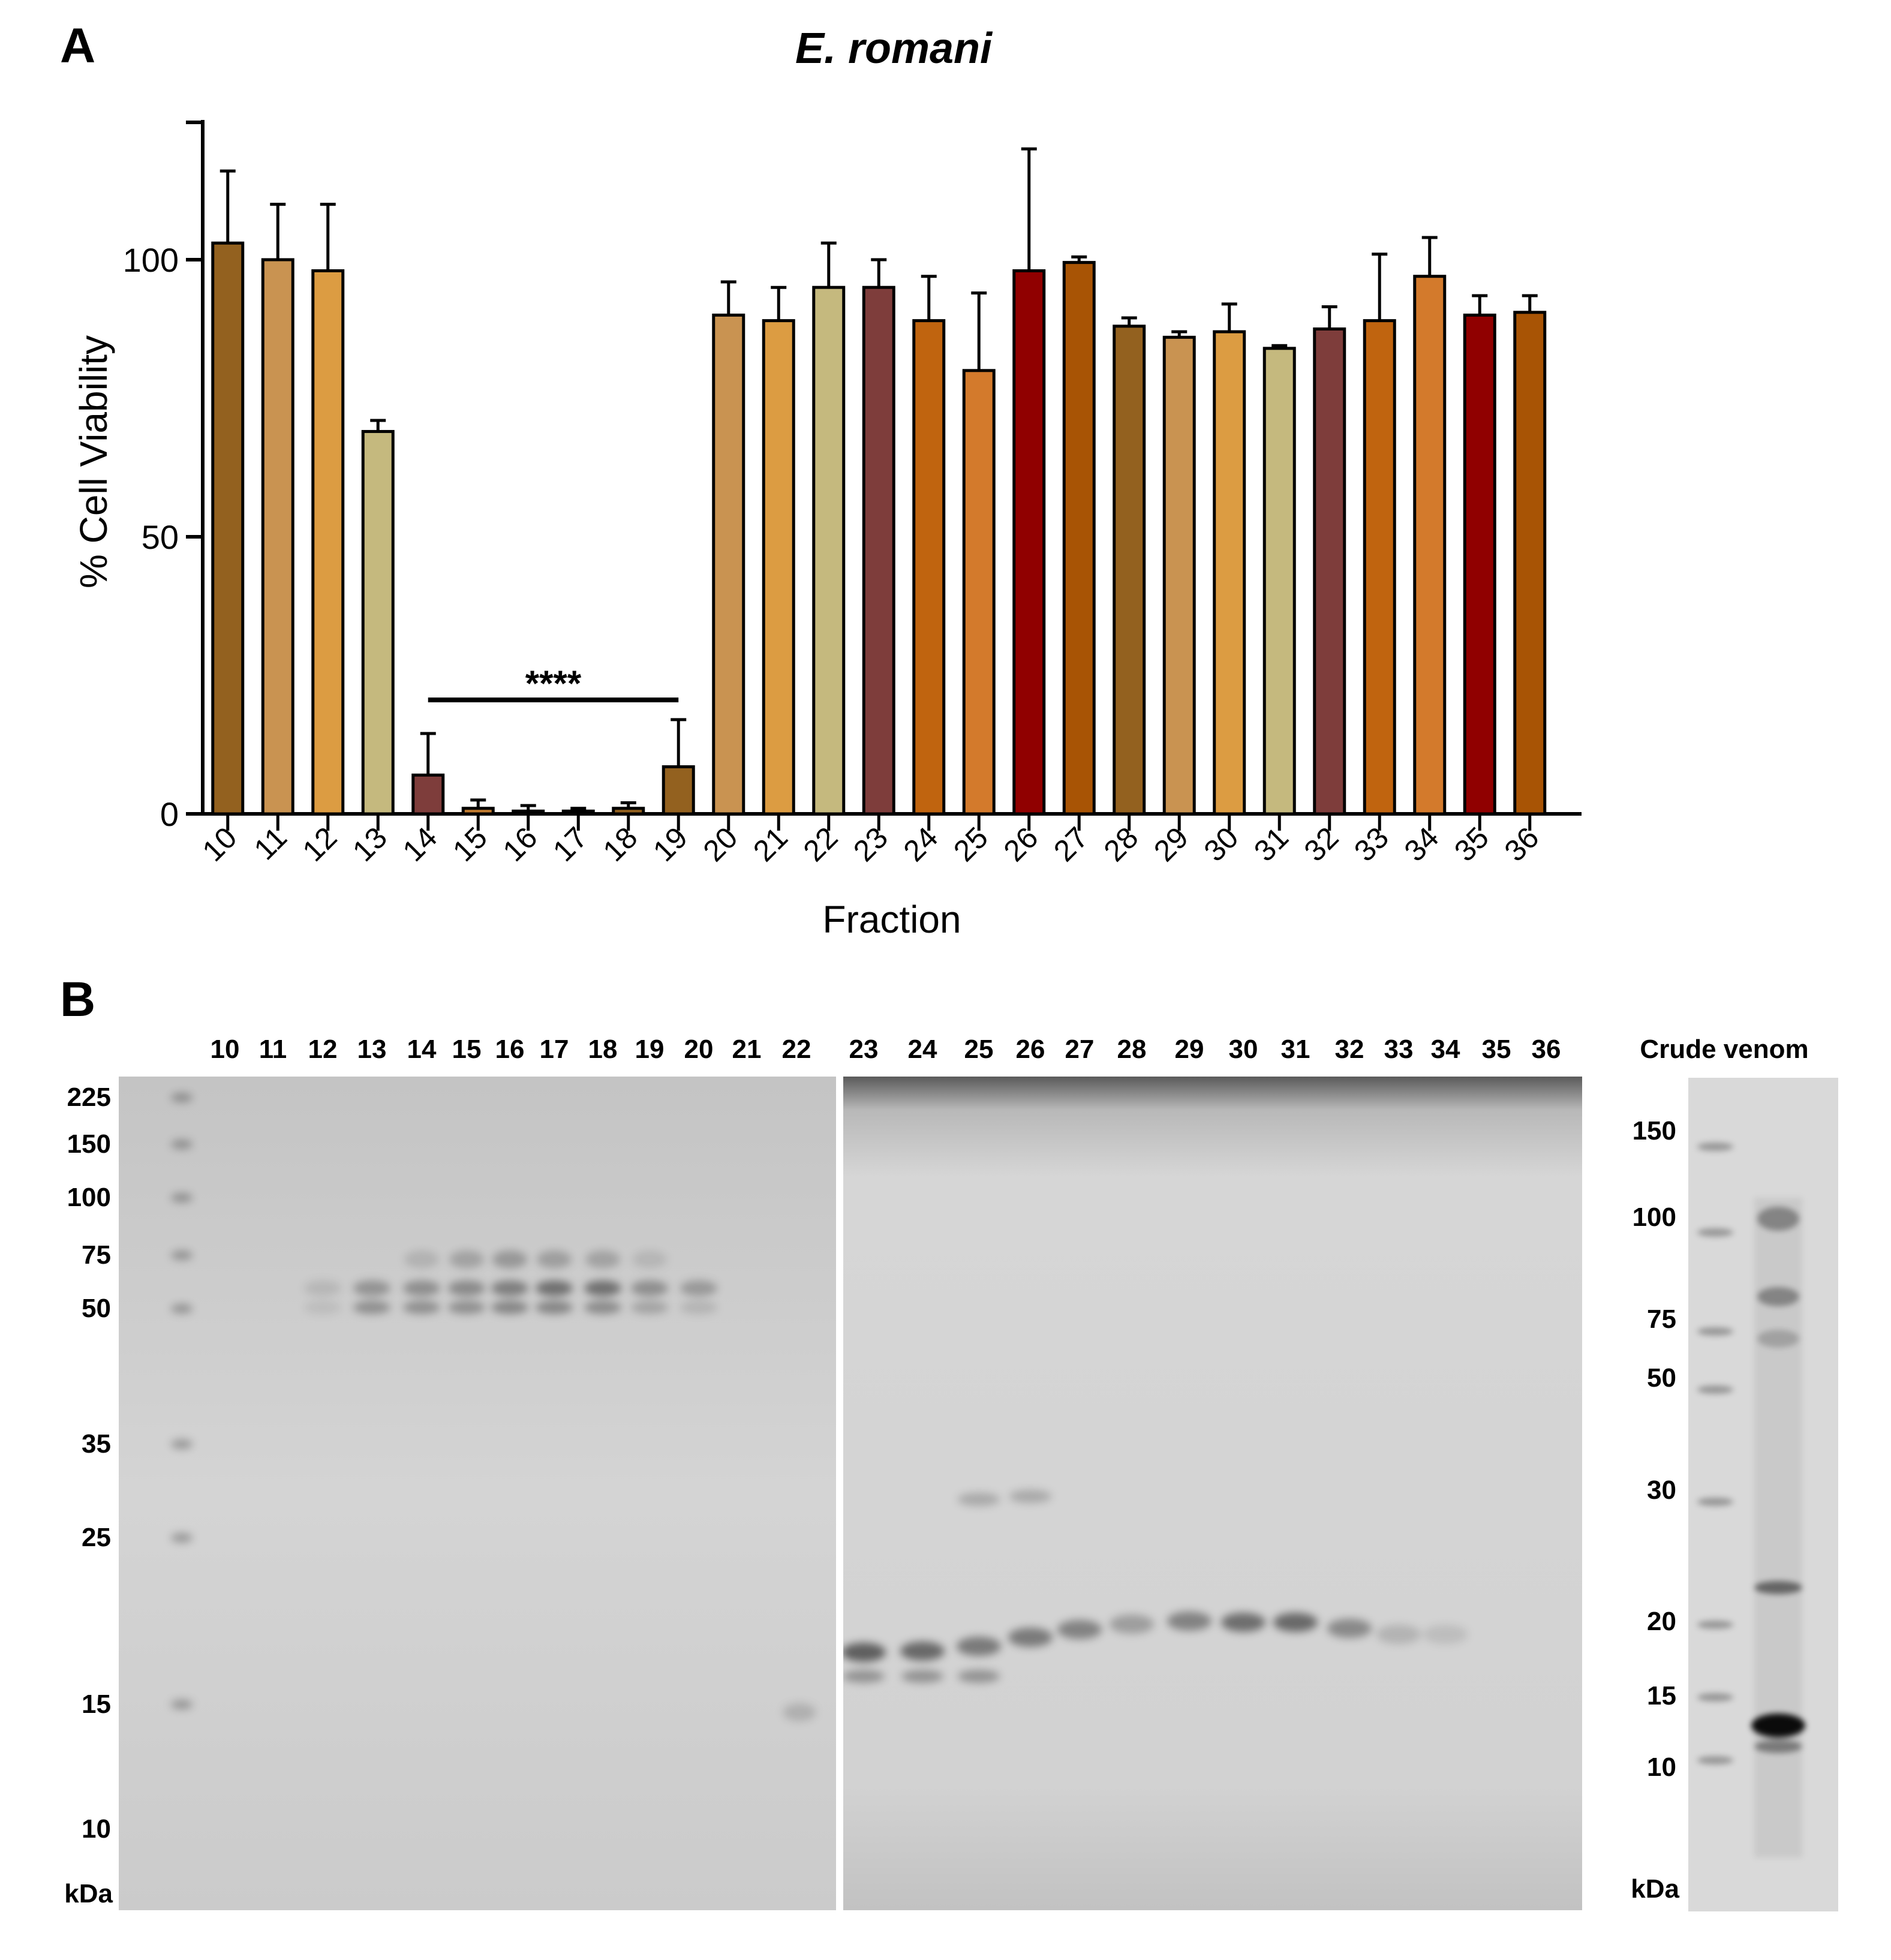 Image resolution: width=1891 pixels, height=1960 pixels. What do you see at coordinates (1655, 1889) in the screenshot?
I see `crude-unit-label: kDa` at bounding box center [1655, 1889].